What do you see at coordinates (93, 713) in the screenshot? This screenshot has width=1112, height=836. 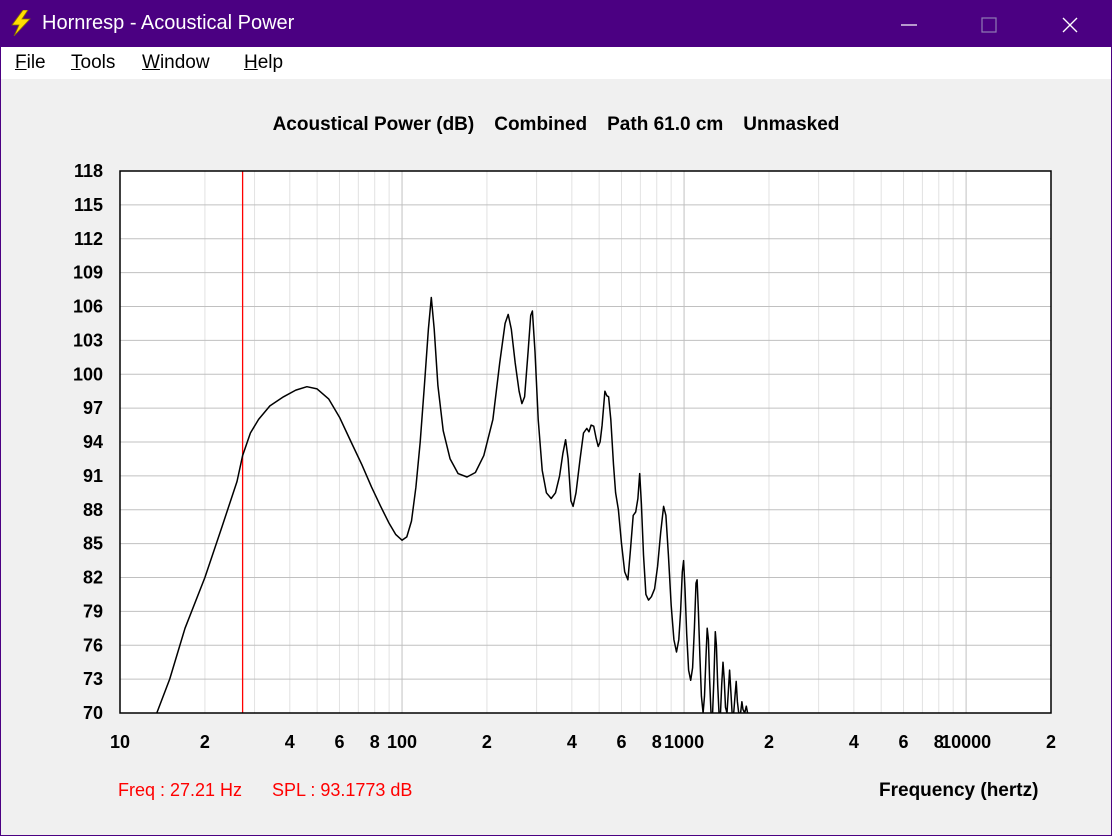 I see `y-tick-label: 70` at bounding box center [93, 713].